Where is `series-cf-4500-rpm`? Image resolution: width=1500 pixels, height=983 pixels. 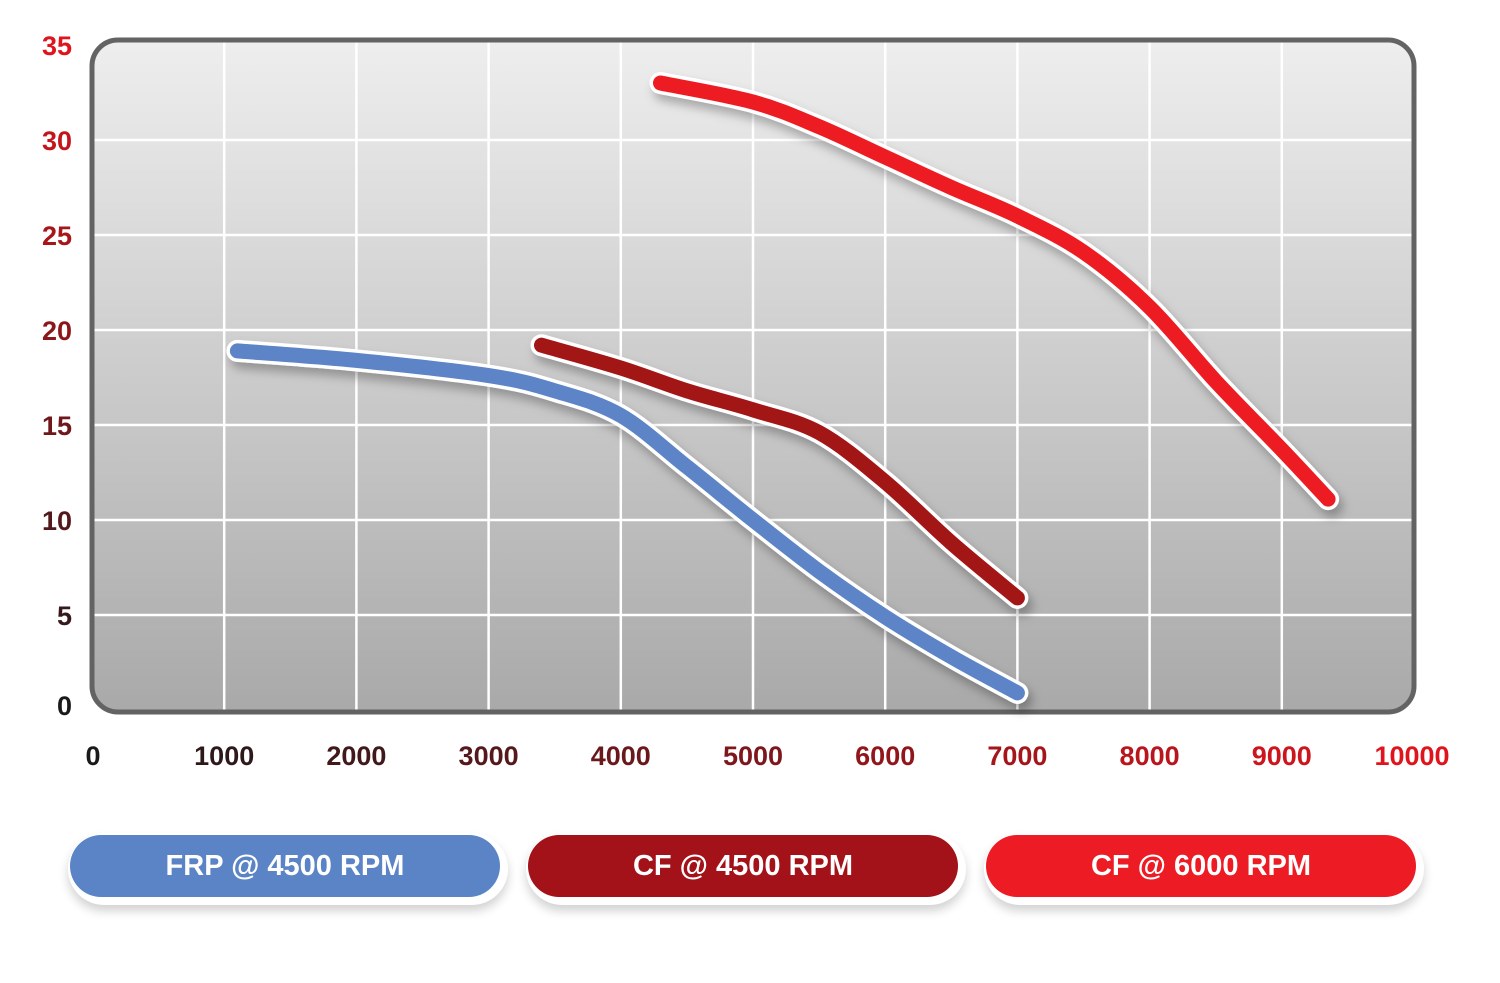 series-cf-4500-rpm is located at coordinates (779, 471).